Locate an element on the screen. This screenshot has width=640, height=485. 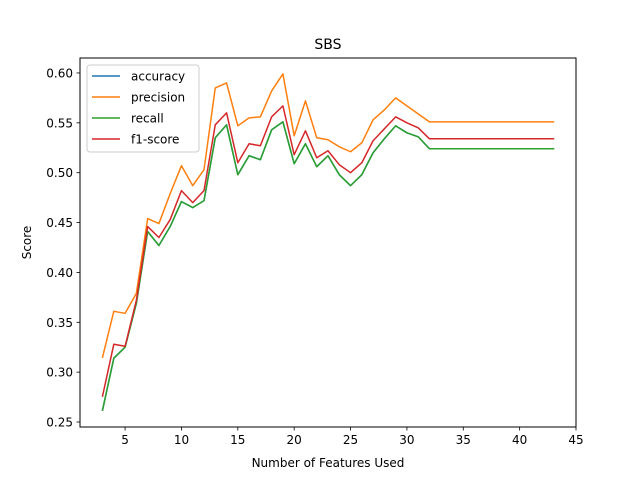
y-tick-label: 0.40 is located at coordinates (59, 273).